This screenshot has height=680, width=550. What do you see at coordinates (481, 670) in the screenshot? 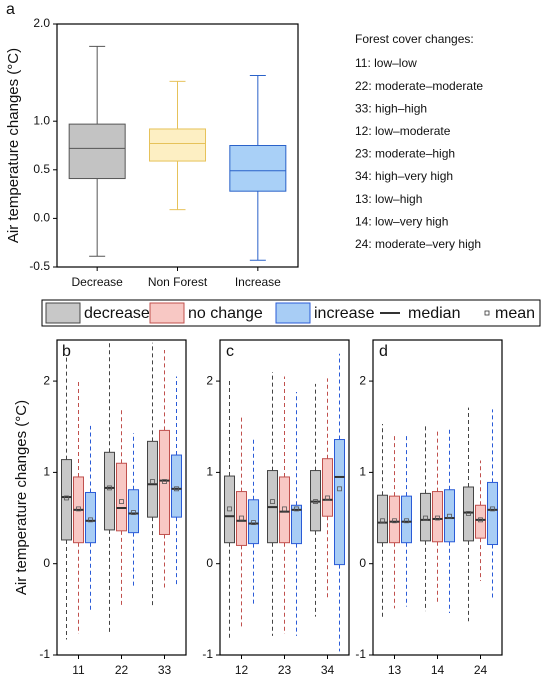
I see `x-tick-label: 24` at bounding box center [481, 670].